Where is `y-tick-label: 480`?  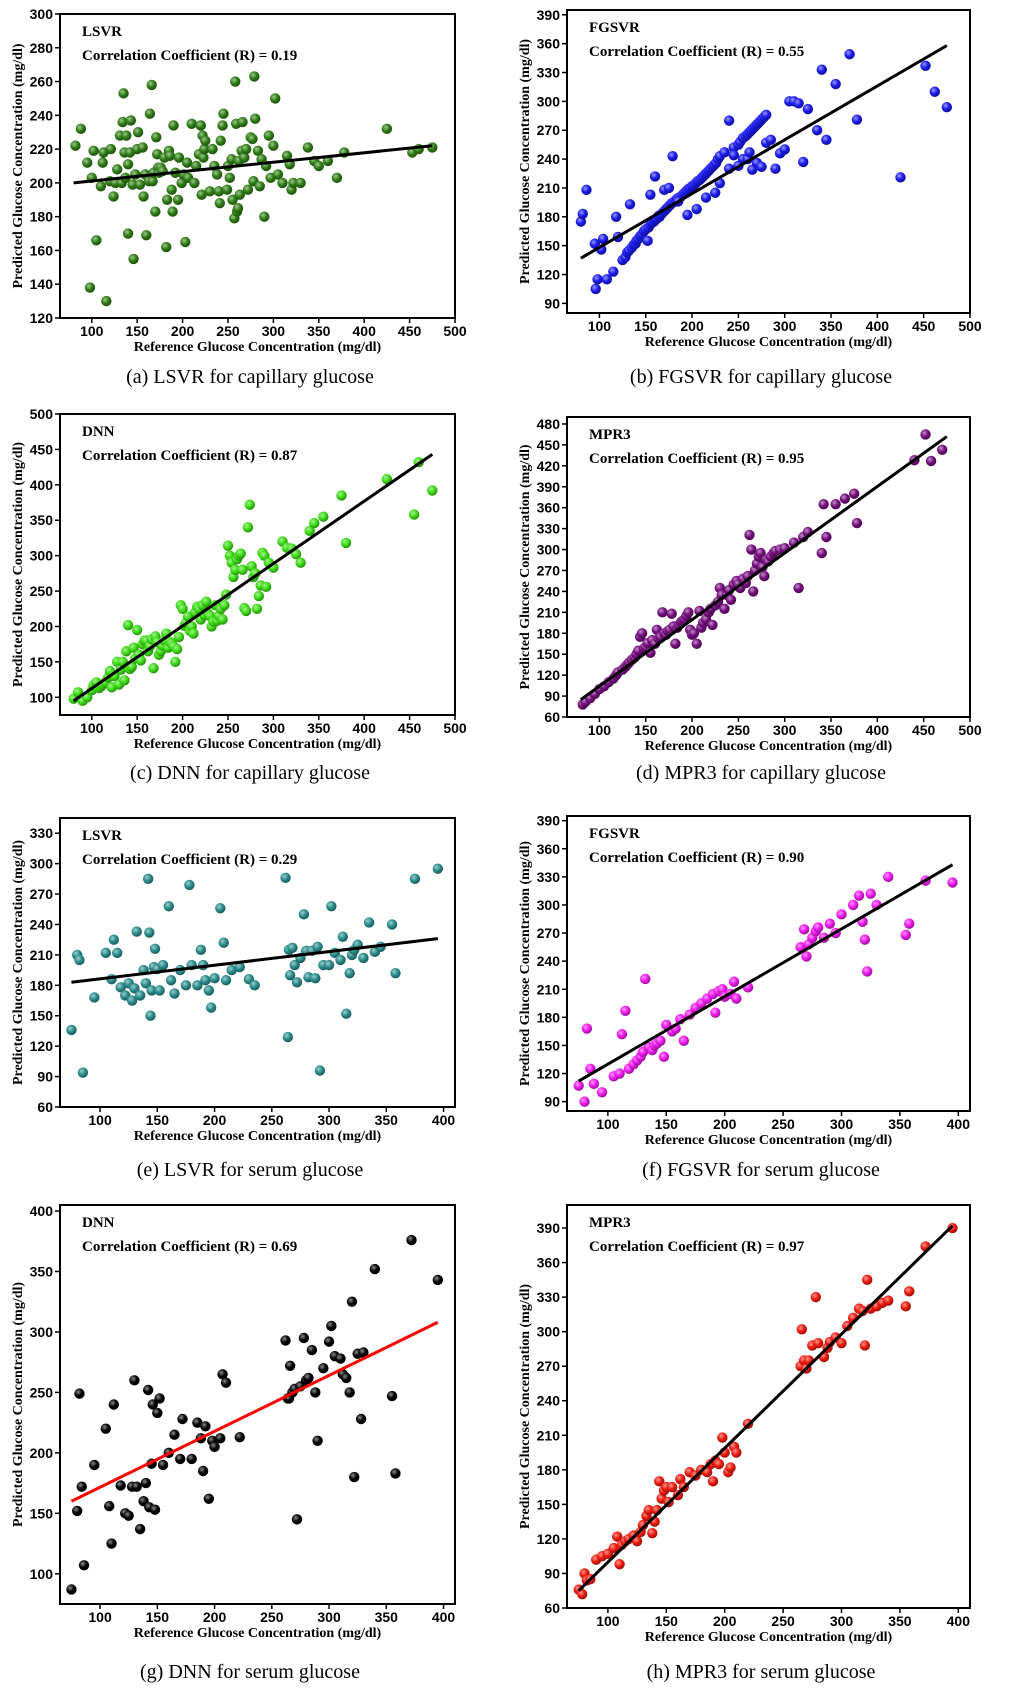
y-tick-label: 480 is located at coordinates (549, 424).